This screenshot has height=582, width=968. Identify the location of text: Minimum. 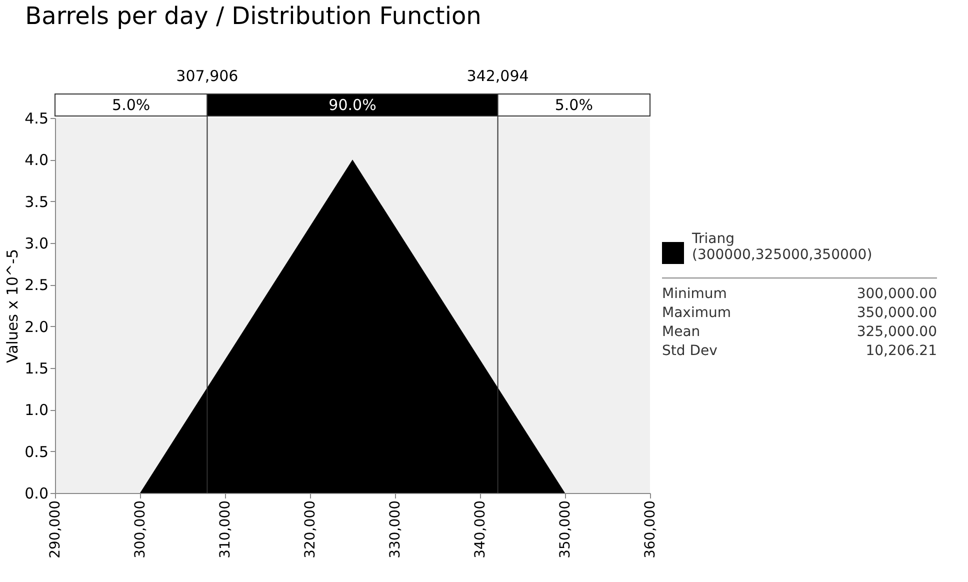
(694, 294).